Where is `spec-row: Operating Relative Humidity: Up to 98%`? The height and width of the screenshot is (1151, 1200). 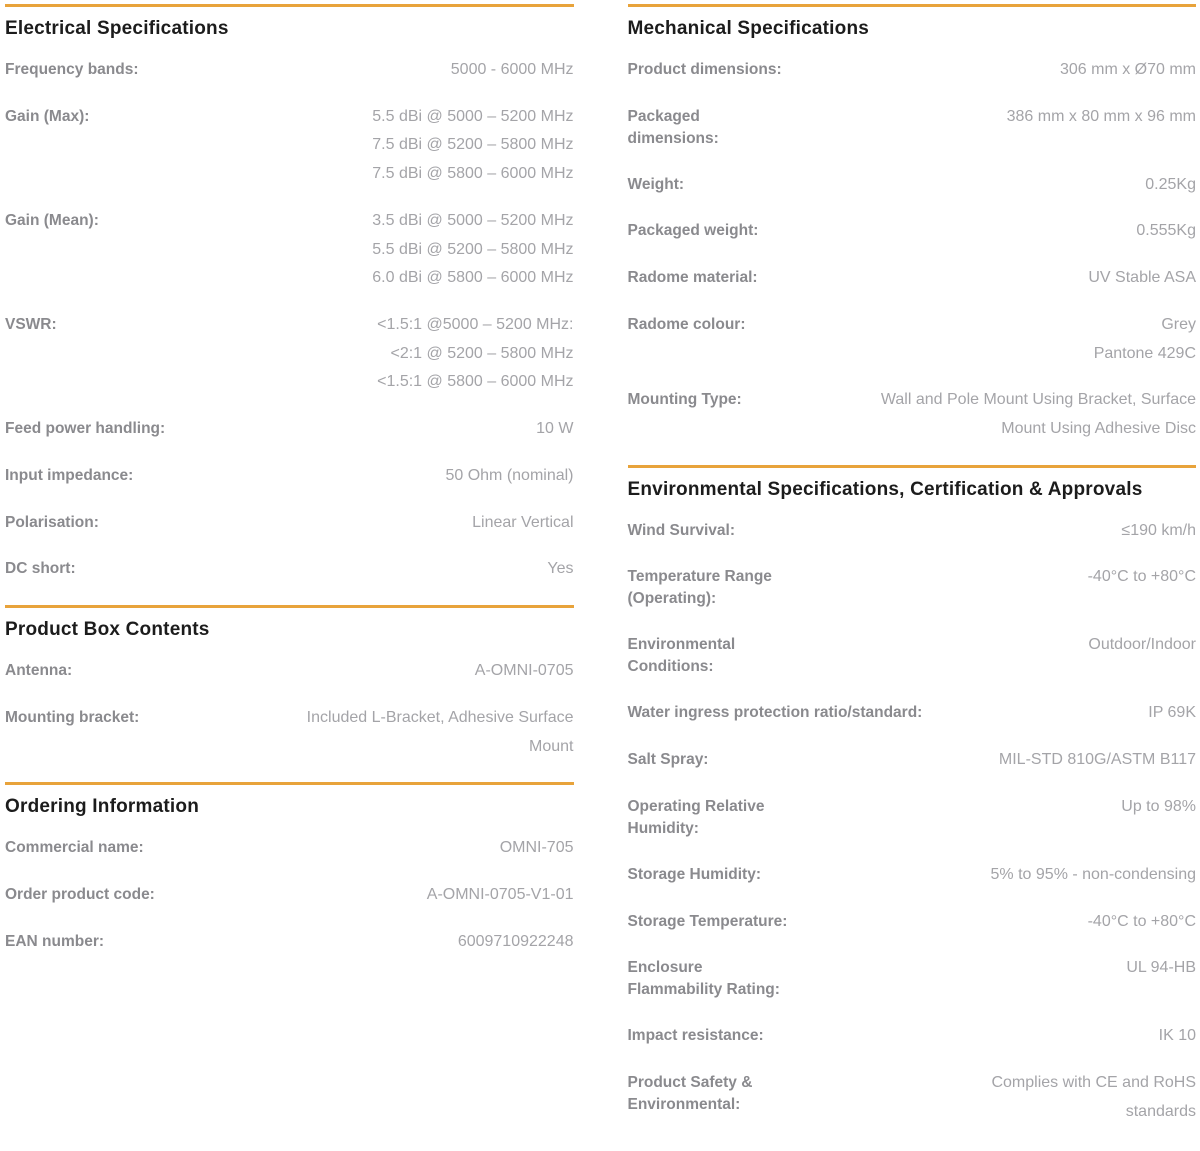
spec-row: Operating Relative Humidity: Up to 98% is located at coordinates (912, 818).